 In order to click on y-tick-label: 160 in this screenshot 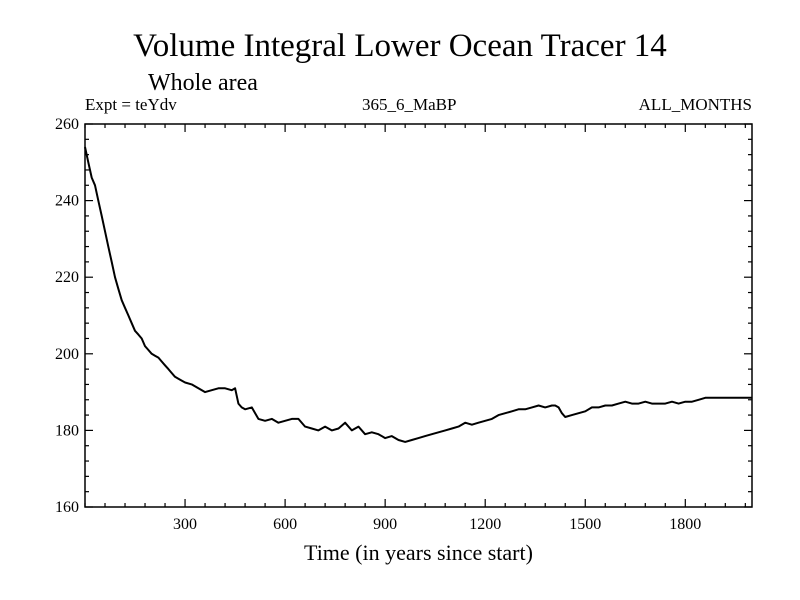, I will do `click(67, 507)`.